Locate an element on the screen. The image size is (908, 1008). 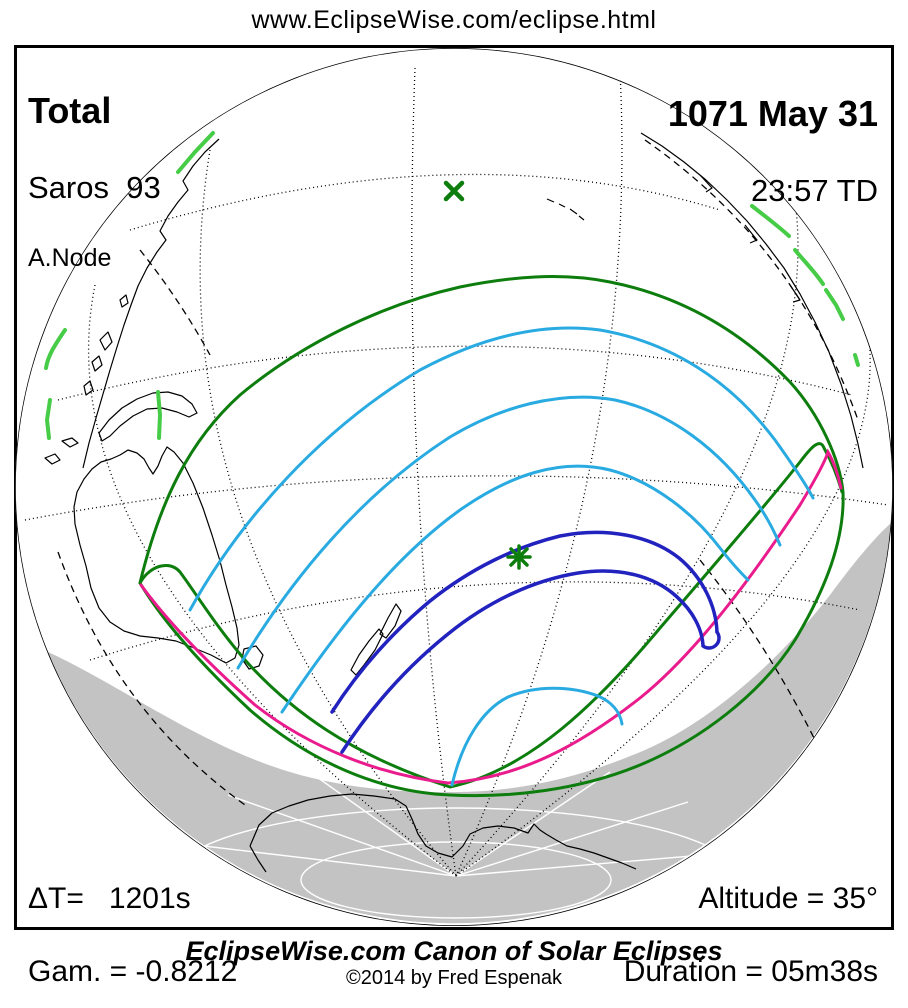
coast-australia is located at coordinates (156, 555).